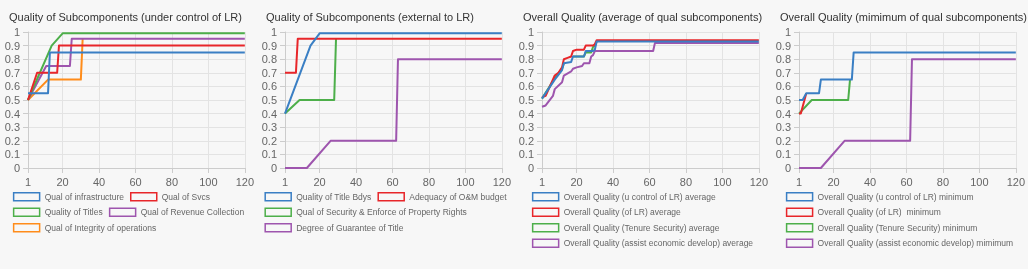 The height and width of the screenshot is (269, 1028). What do you see at coordinates (641, 227) in the screenshot?
I see `legend-label: Overall Quality (Tenure Security) average` at bounding box center [641, 227].